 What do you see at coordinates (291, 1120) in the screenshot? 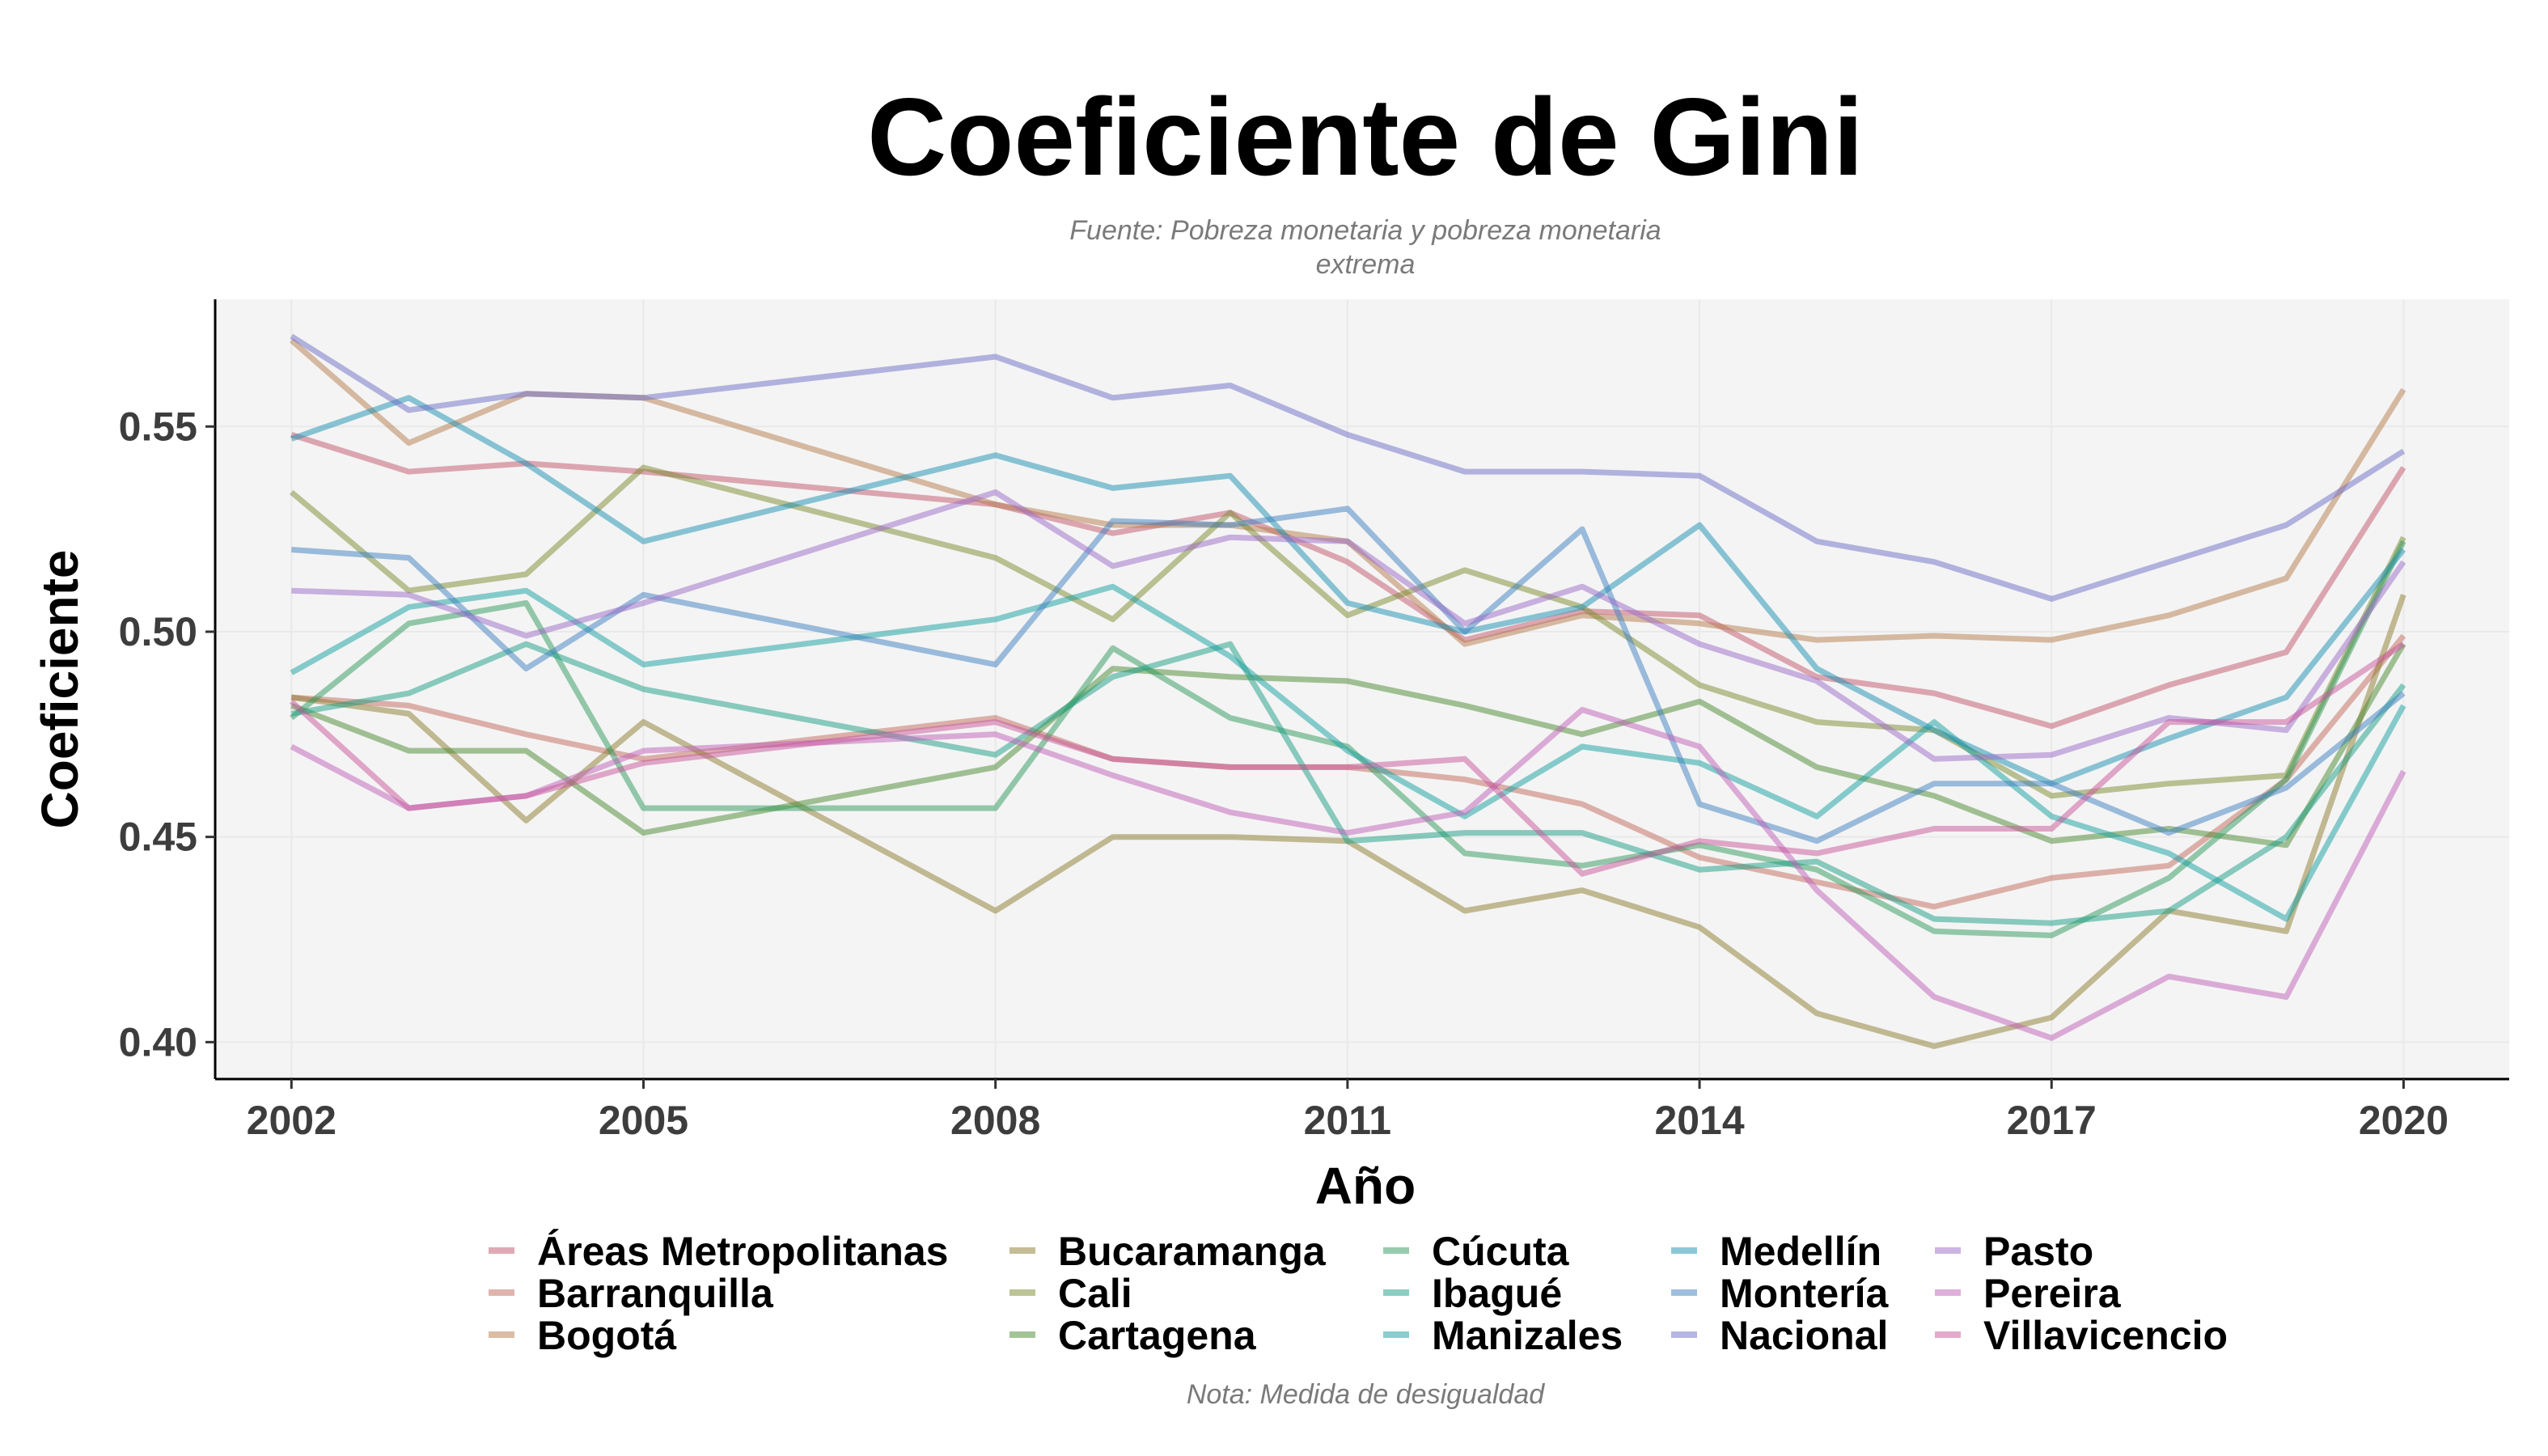
I see `x-tick-label: 2002` at bounding box center [291, 1120].